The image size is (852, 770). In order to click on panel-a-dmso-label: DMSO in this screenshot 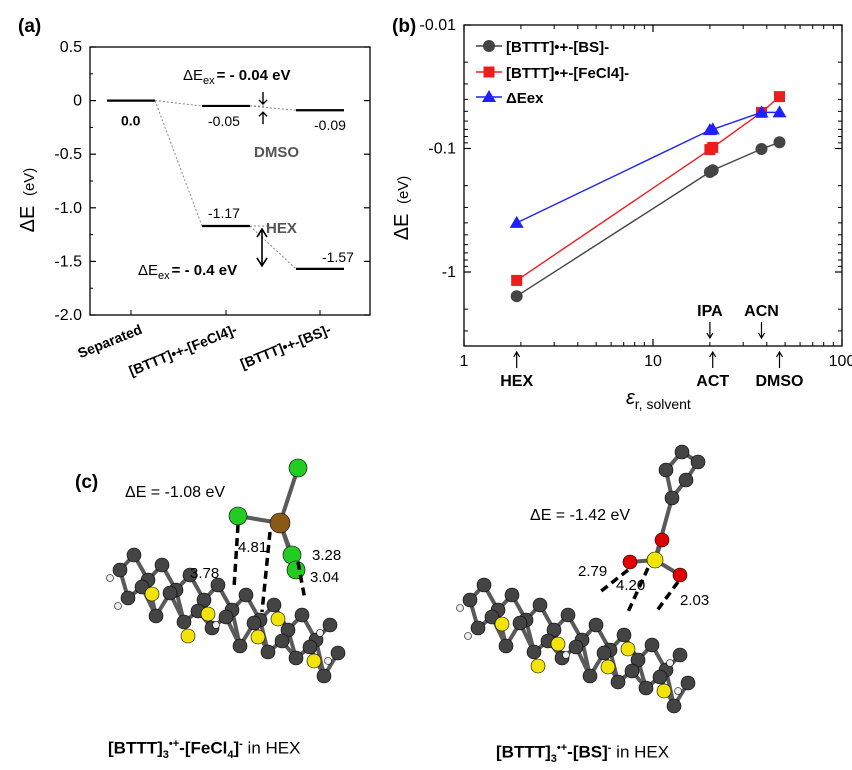, I will do `click(276, 152)`.